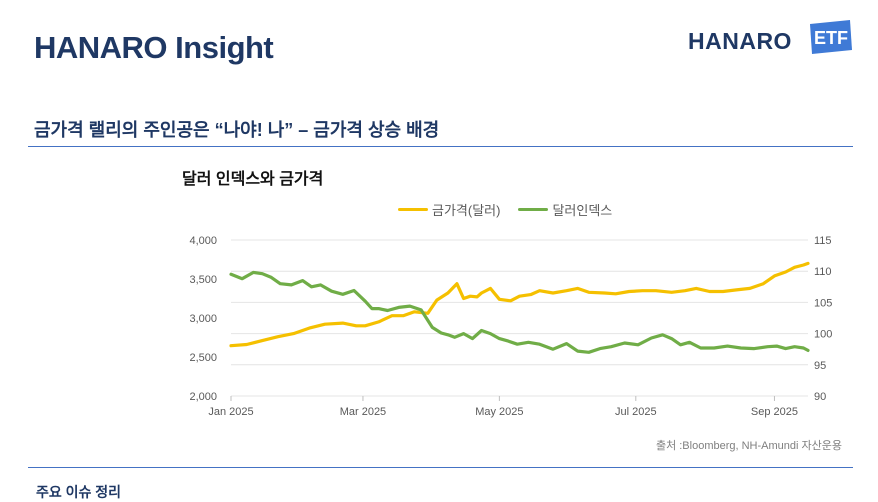  I want to click on left-axis-tick-label: 2,500, so click(203, 358).